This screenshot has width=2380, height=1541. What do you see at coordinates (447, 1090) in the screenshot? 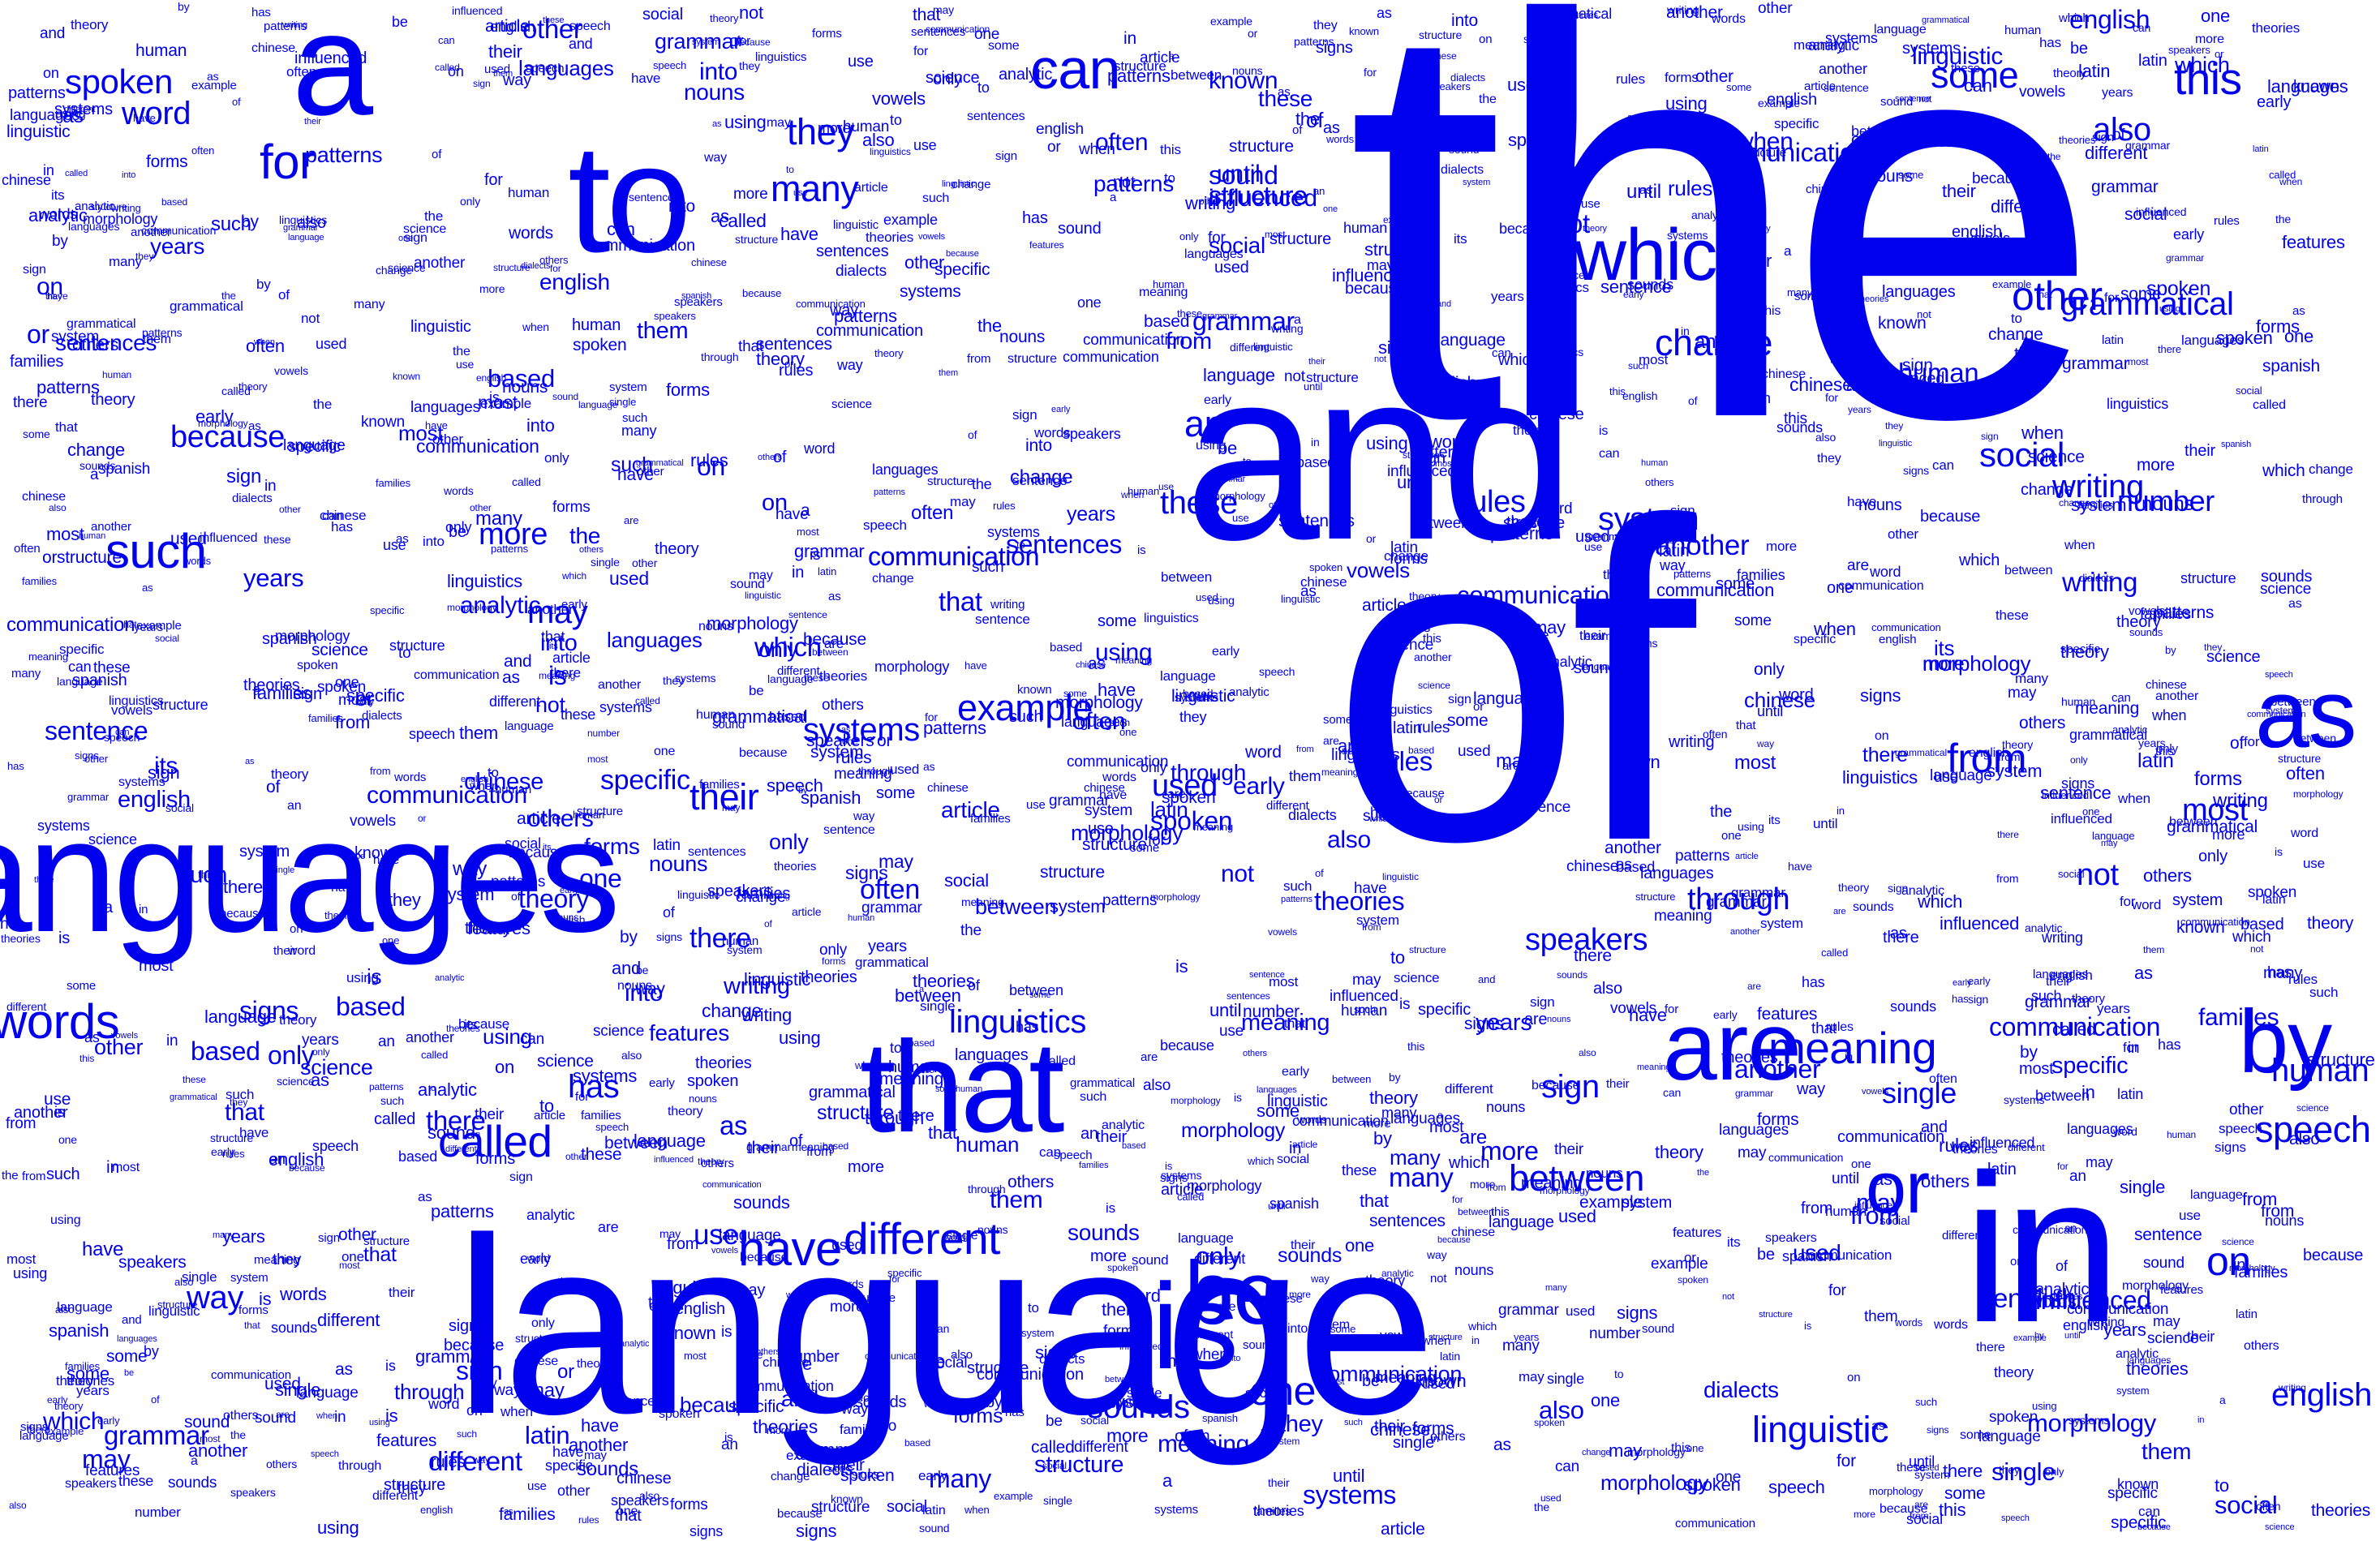
I see `cloud-word: analytic` at bounding box center [447, 1090].